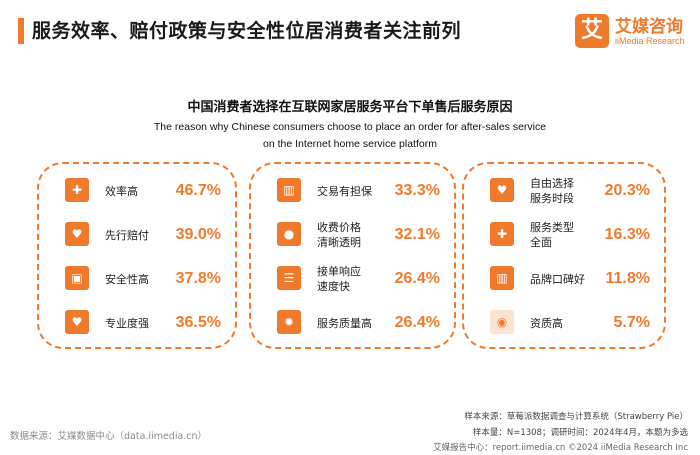 This screenshot has height=455, width=700. What do you see at coordinates (109, 436) in the screenshot?
I see `data-source: 数据来源：艾媒数据中心（data.iimedia.cn）` at bounding box center [109, 436].